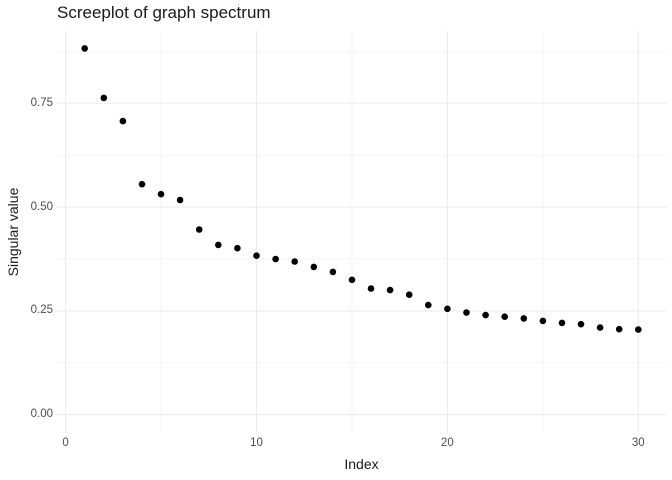 The height and width of the screenshot is (480, 672). I want to click on x-tick-label: 30, so click(638, 443).